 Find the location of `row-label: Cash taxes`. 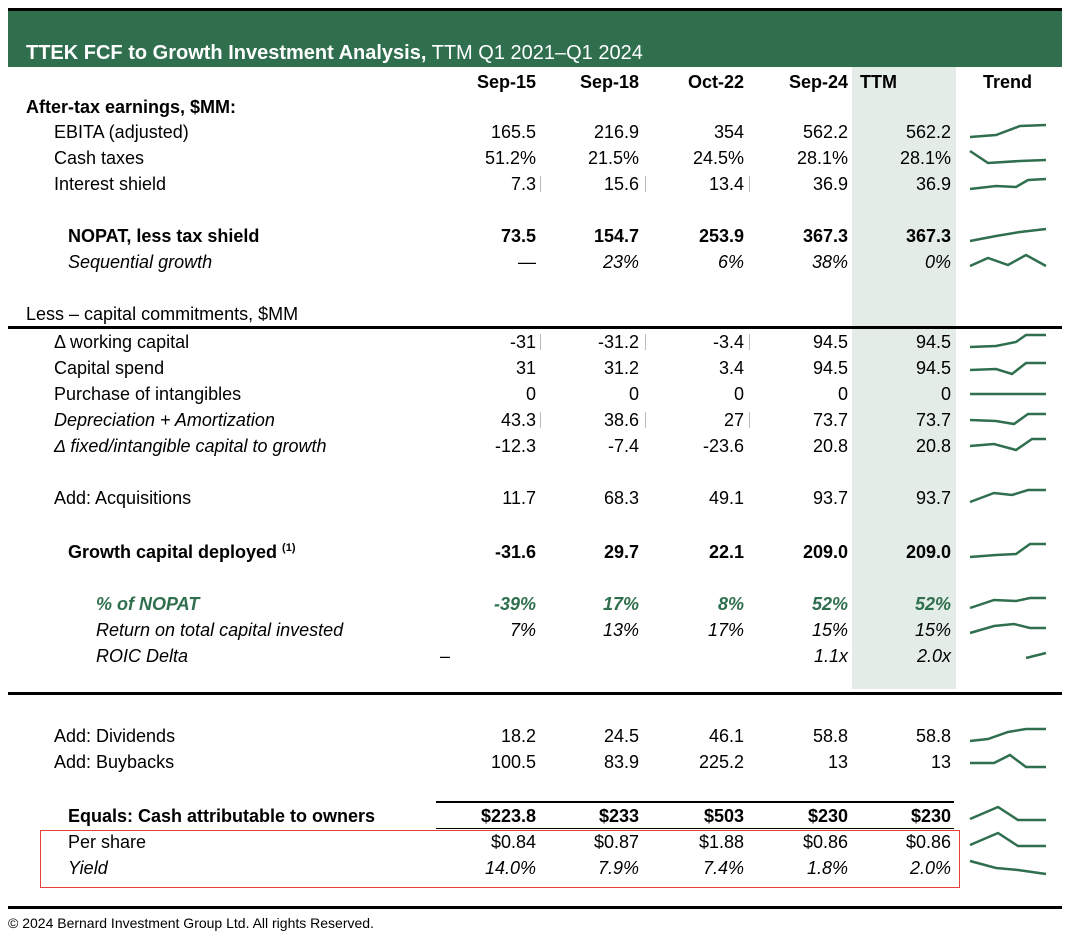

row-label: Cash taxes is located at coordinates (99, 158).